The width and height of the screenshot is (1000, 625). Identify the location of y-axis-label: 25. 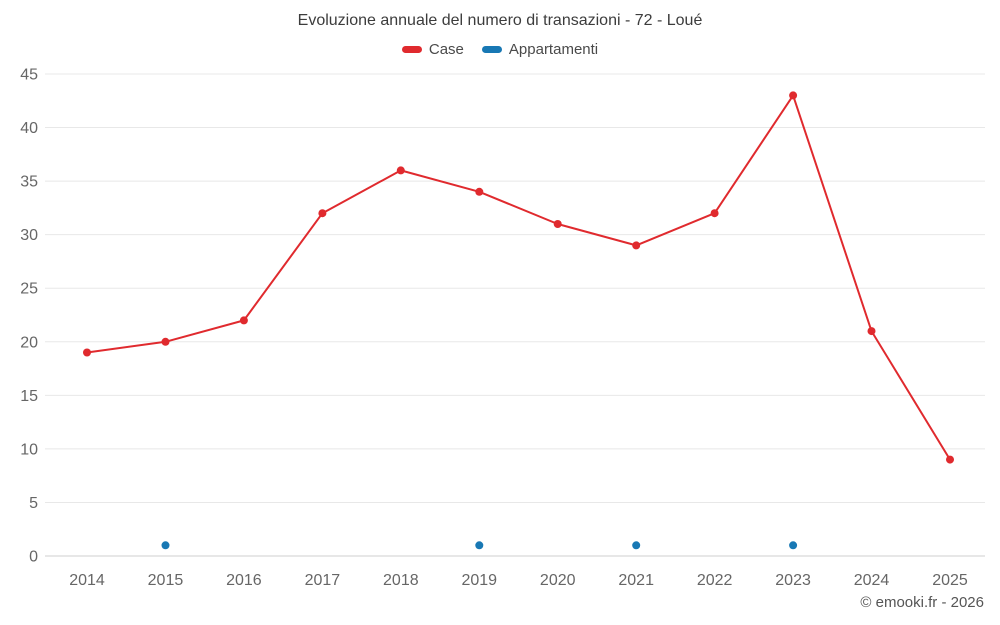
(29, 289).